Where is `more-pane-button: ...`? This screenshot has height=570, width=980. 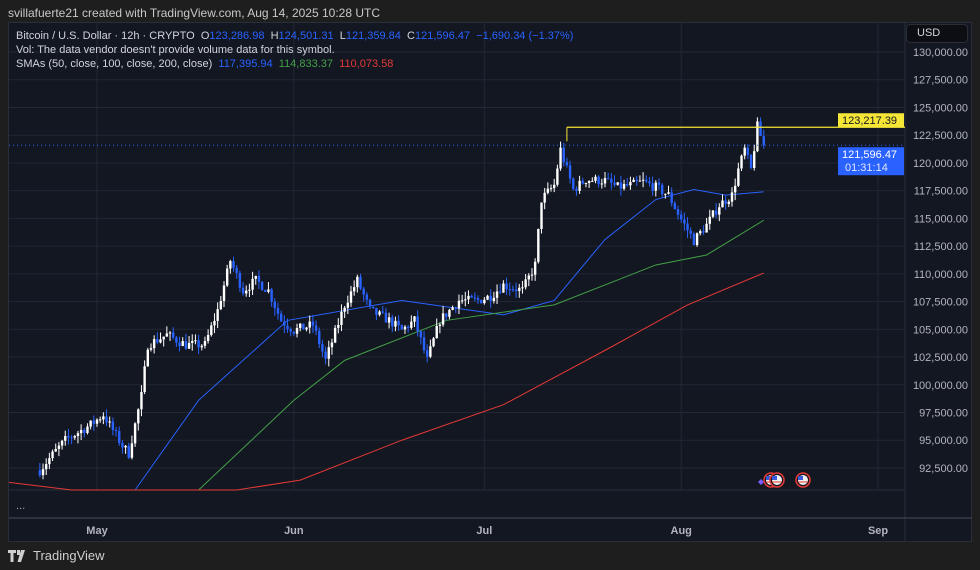 more-pane-button: ... is located at coordinates (21, 506).